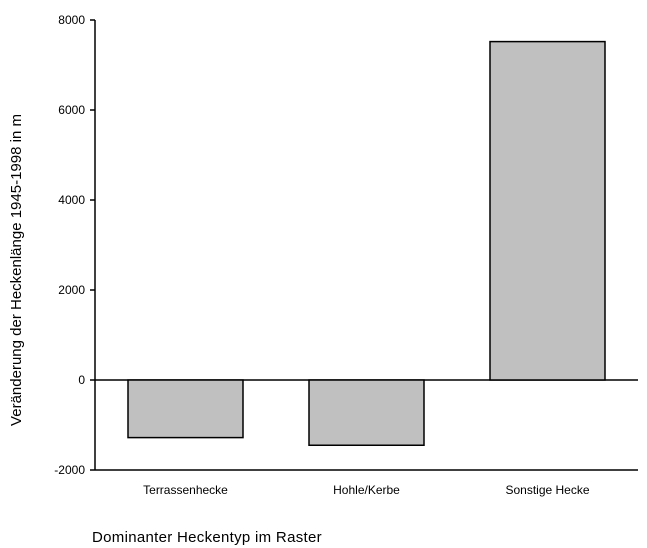 The image size is (647, 548). I want to click on x-categories: Terrassenhecke Hohle/Kerbe Sonstige Hecke, so click(366, 490).